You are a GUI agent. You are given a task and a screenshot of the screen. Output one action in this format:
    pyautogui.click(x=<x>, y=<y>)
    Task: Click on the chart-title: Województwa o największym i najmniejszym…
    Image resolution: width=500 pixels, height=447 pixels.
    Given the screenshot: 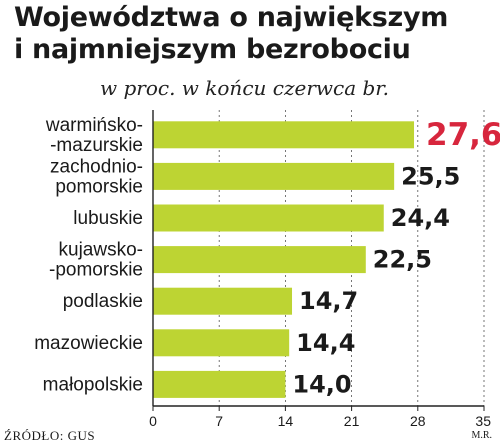 What is the action you would take?
    pyautogui.click(x=231, y=34)
    